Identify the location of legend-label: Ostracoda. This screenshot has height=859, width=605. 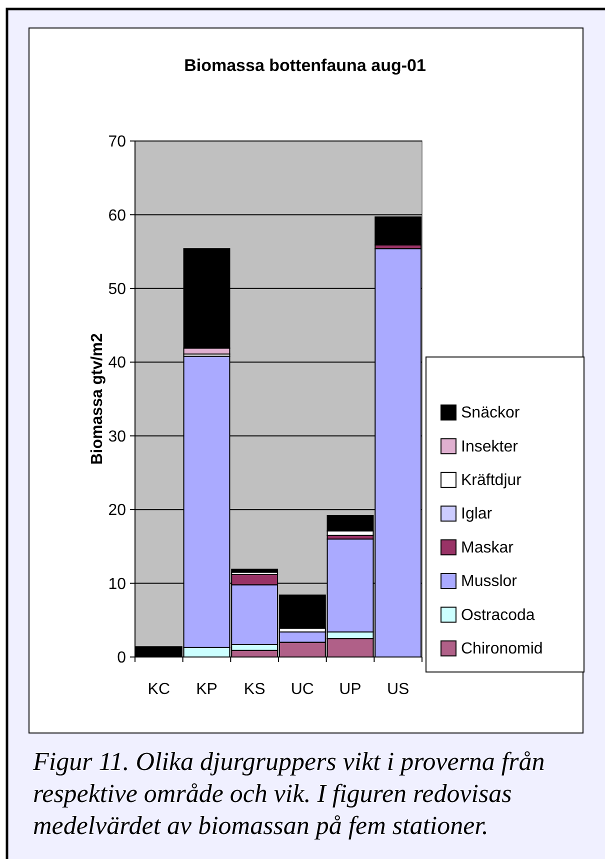
(498, 615).